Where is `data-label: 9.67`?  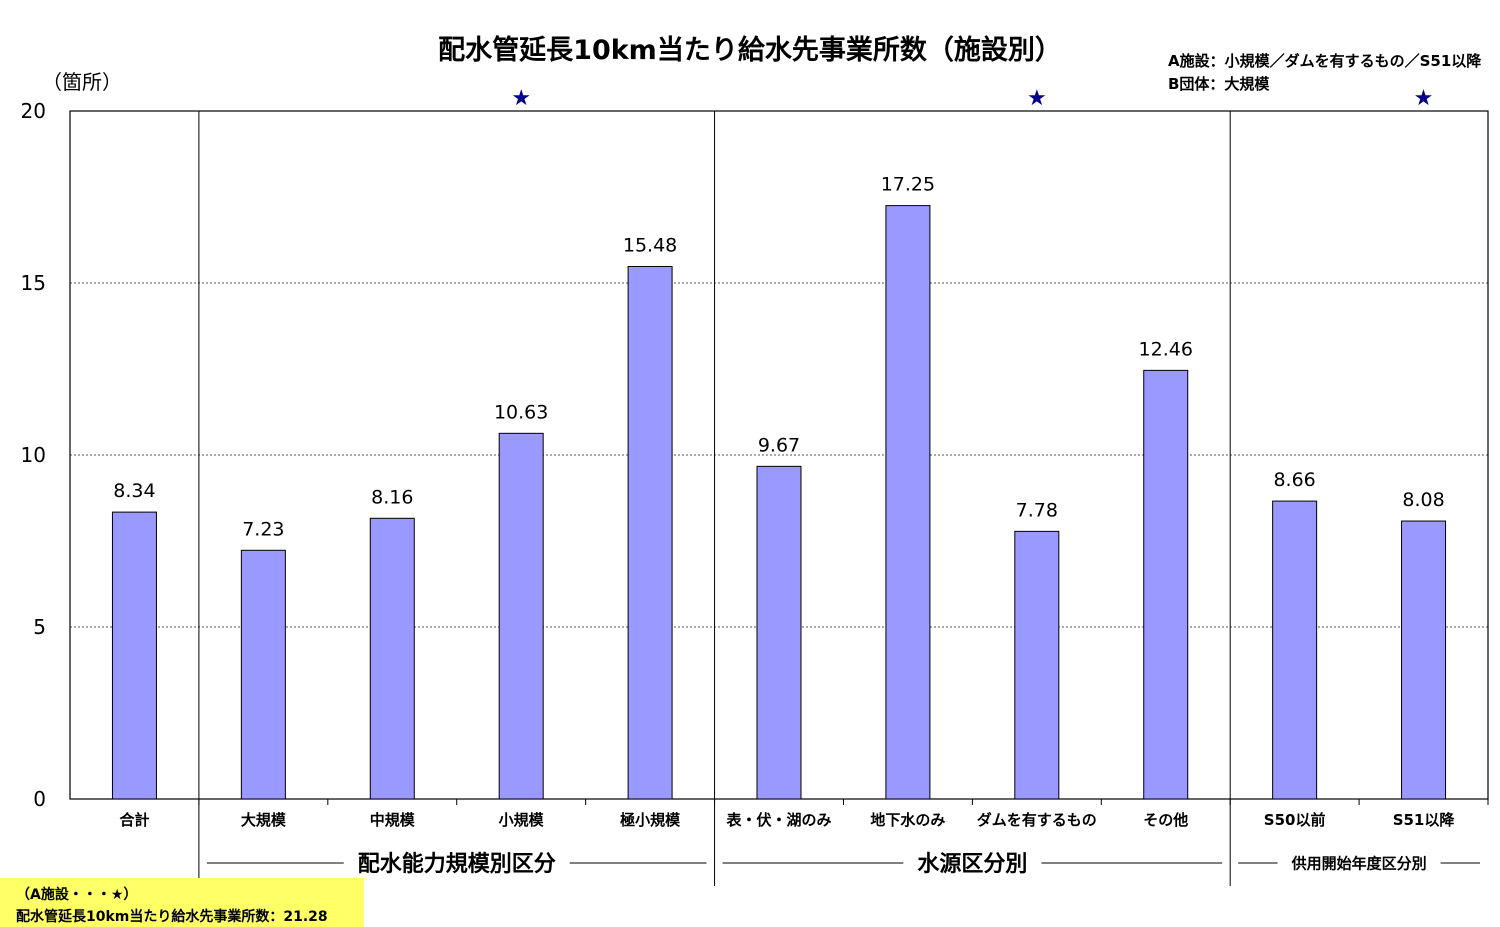 data-label: 9.67 is located at coordinates (779, 445).